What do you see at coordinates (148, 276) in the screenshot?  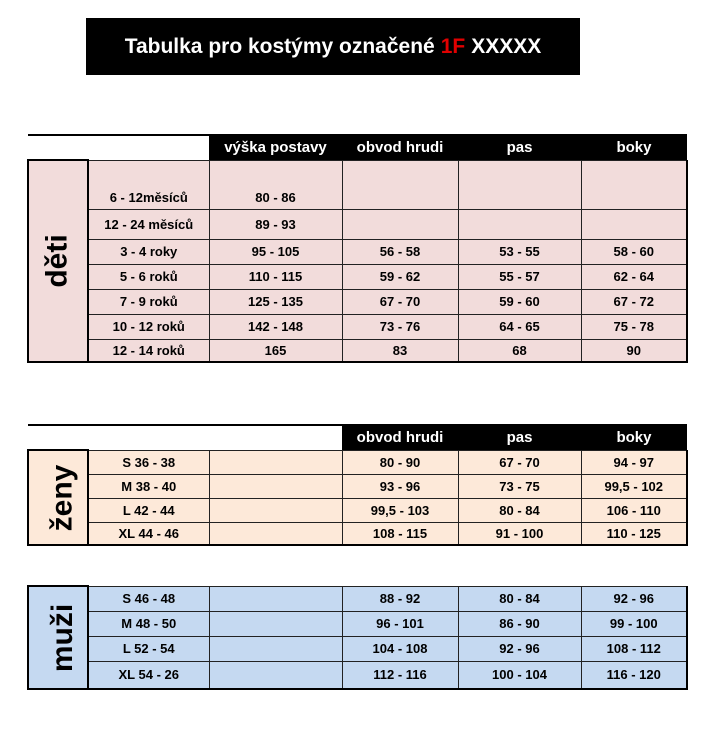 I see `size-label: 5 - 6 roků` at bounding box center [148, 276].